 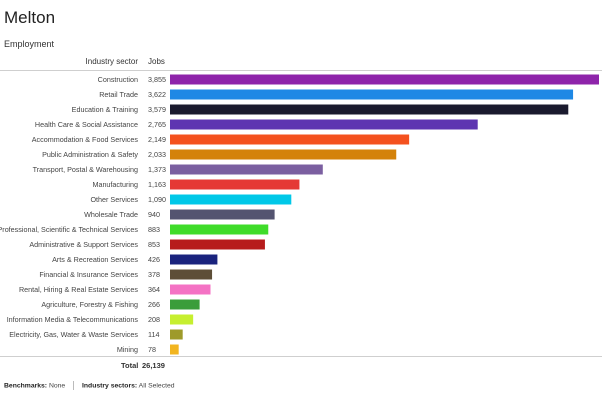 I want to click on footer-separator, so click(x=74, y=385).